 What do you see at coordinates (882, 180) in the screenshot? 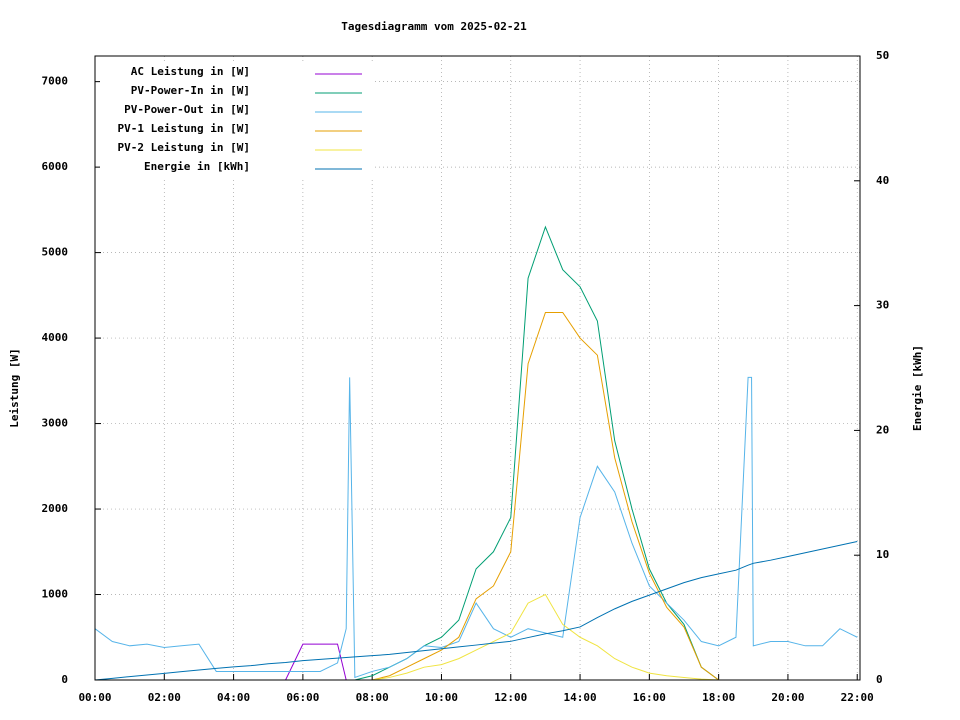
I see `y2-tick-label: 40` at bounding box center [882, 180].